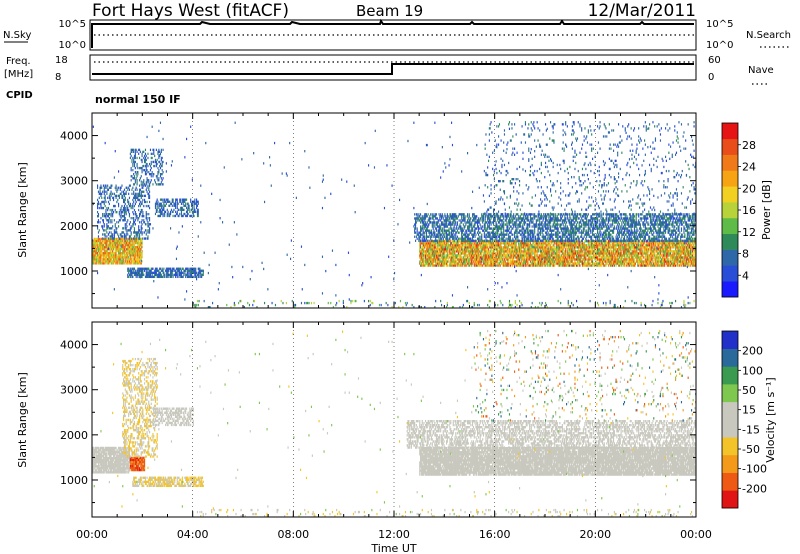 This screenshot has height=554, width=800. What do you see at coordinates (18, 74) in the screenshot?
I see `freq-unit-label: [MHz]` at bounding box center [18, 74].